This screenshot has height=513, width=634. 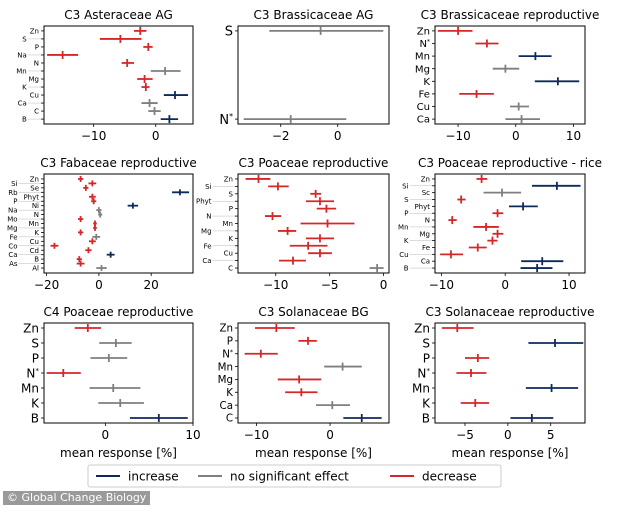 What do you see at coordinates (424, 95) in the screenshot?
I see `y-tick-label: Fe` at bounding box center [424, 95].